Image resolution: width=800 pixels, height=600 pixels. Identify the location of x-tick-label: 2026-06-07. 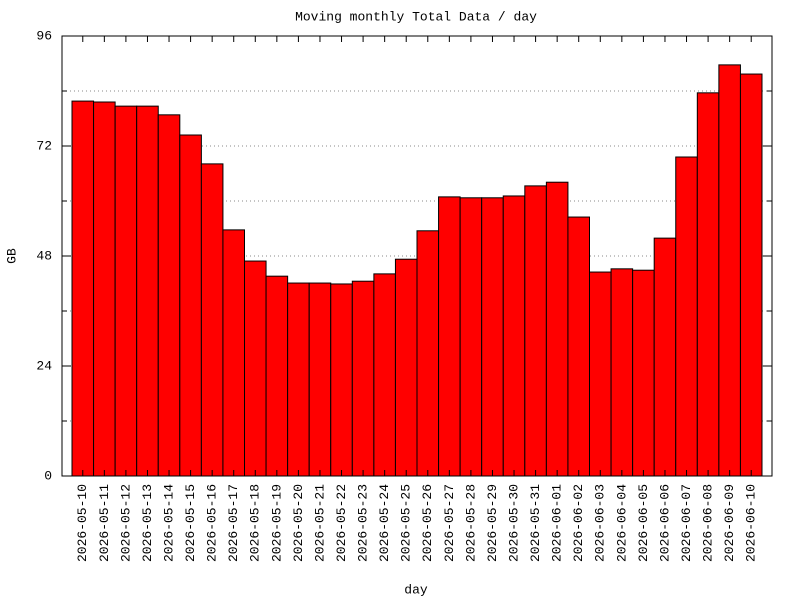
(686, 523).